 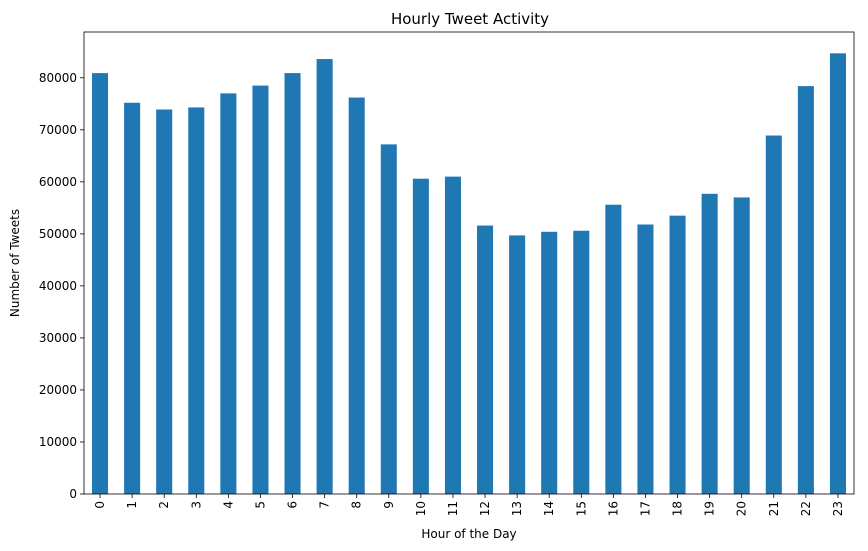 What do you see at coordinates (774, 508) in the screenshot?
I see `x-tick-label: 21` at bounding box center [774, 508].